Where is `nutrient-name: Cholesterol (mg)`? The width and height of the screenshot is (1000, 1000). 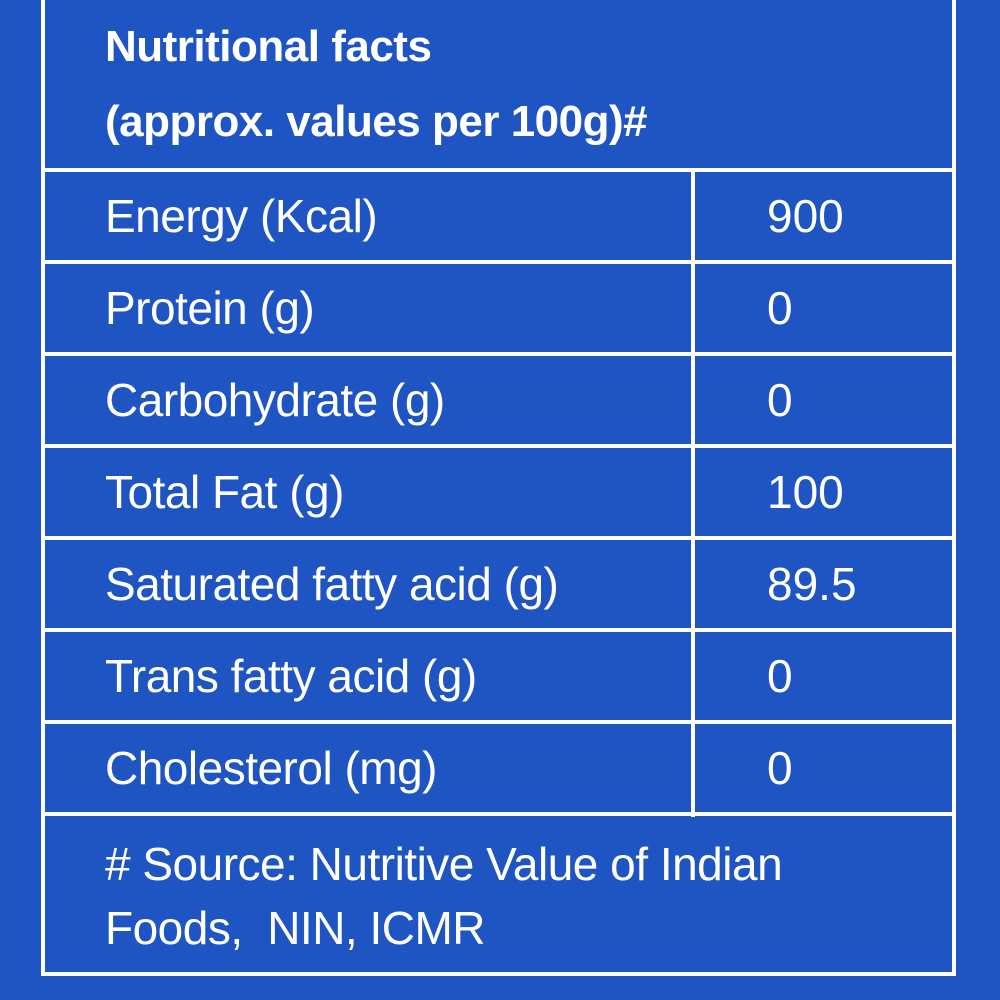
nutrient-name: Cholesterol (mg) is located at coordinates (271, 768).